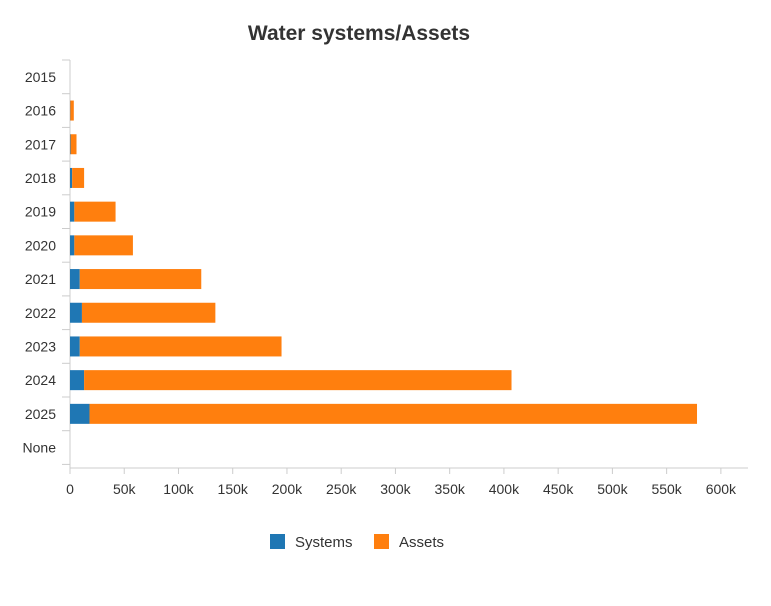 Image resolution: width=771 pixels, height=606 pixels. What do you see at coordinates (721, 489) in the screenshot?
I see `x-tick-label-600k: 600k` at bounding box center [721, 489].